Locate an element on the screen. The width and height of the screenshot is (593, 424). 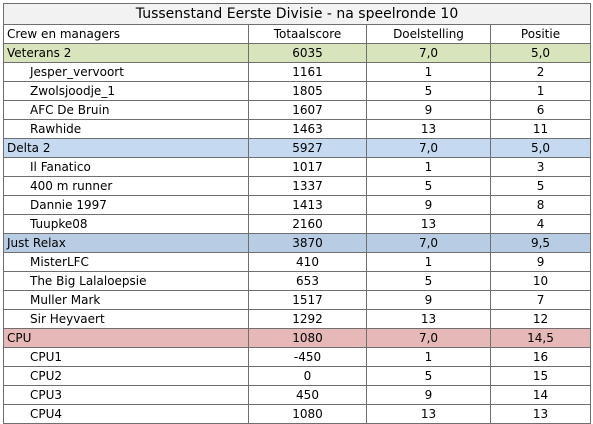
header-positie: Positie is located at coordinates (540, 34).